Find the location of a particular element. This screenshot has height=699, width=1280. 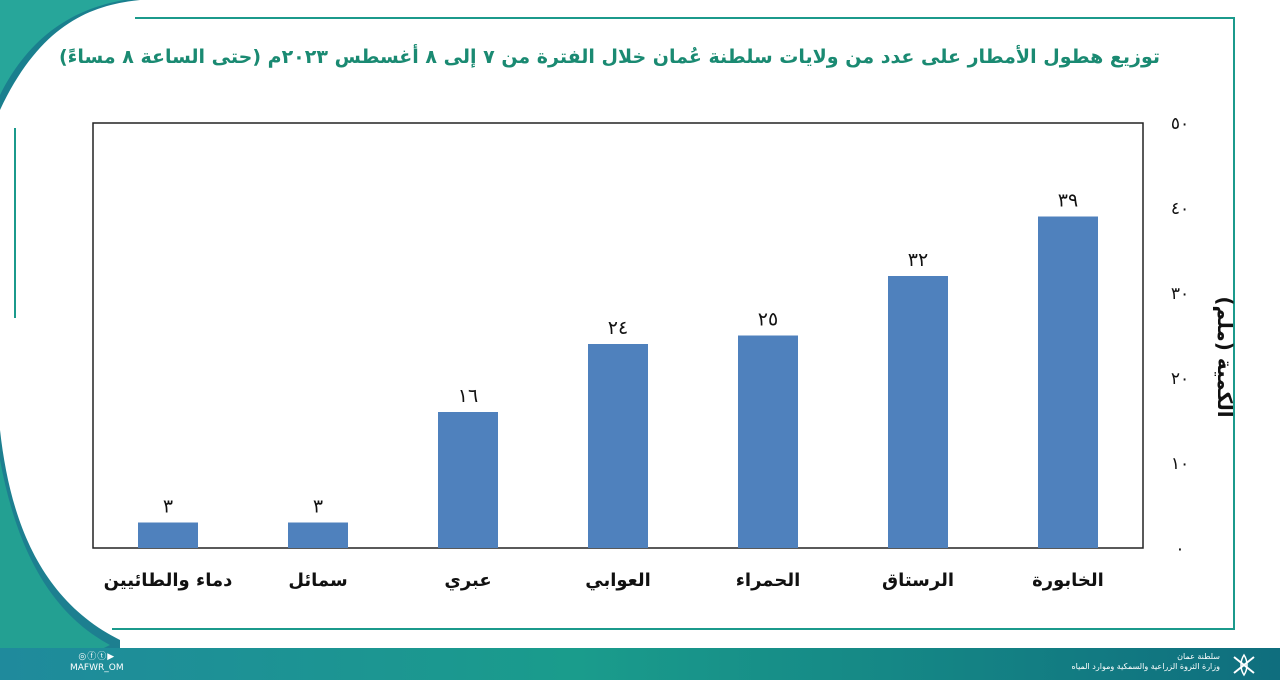

y-tick-label: ٢٠ is located at coordinates (1180, 379).